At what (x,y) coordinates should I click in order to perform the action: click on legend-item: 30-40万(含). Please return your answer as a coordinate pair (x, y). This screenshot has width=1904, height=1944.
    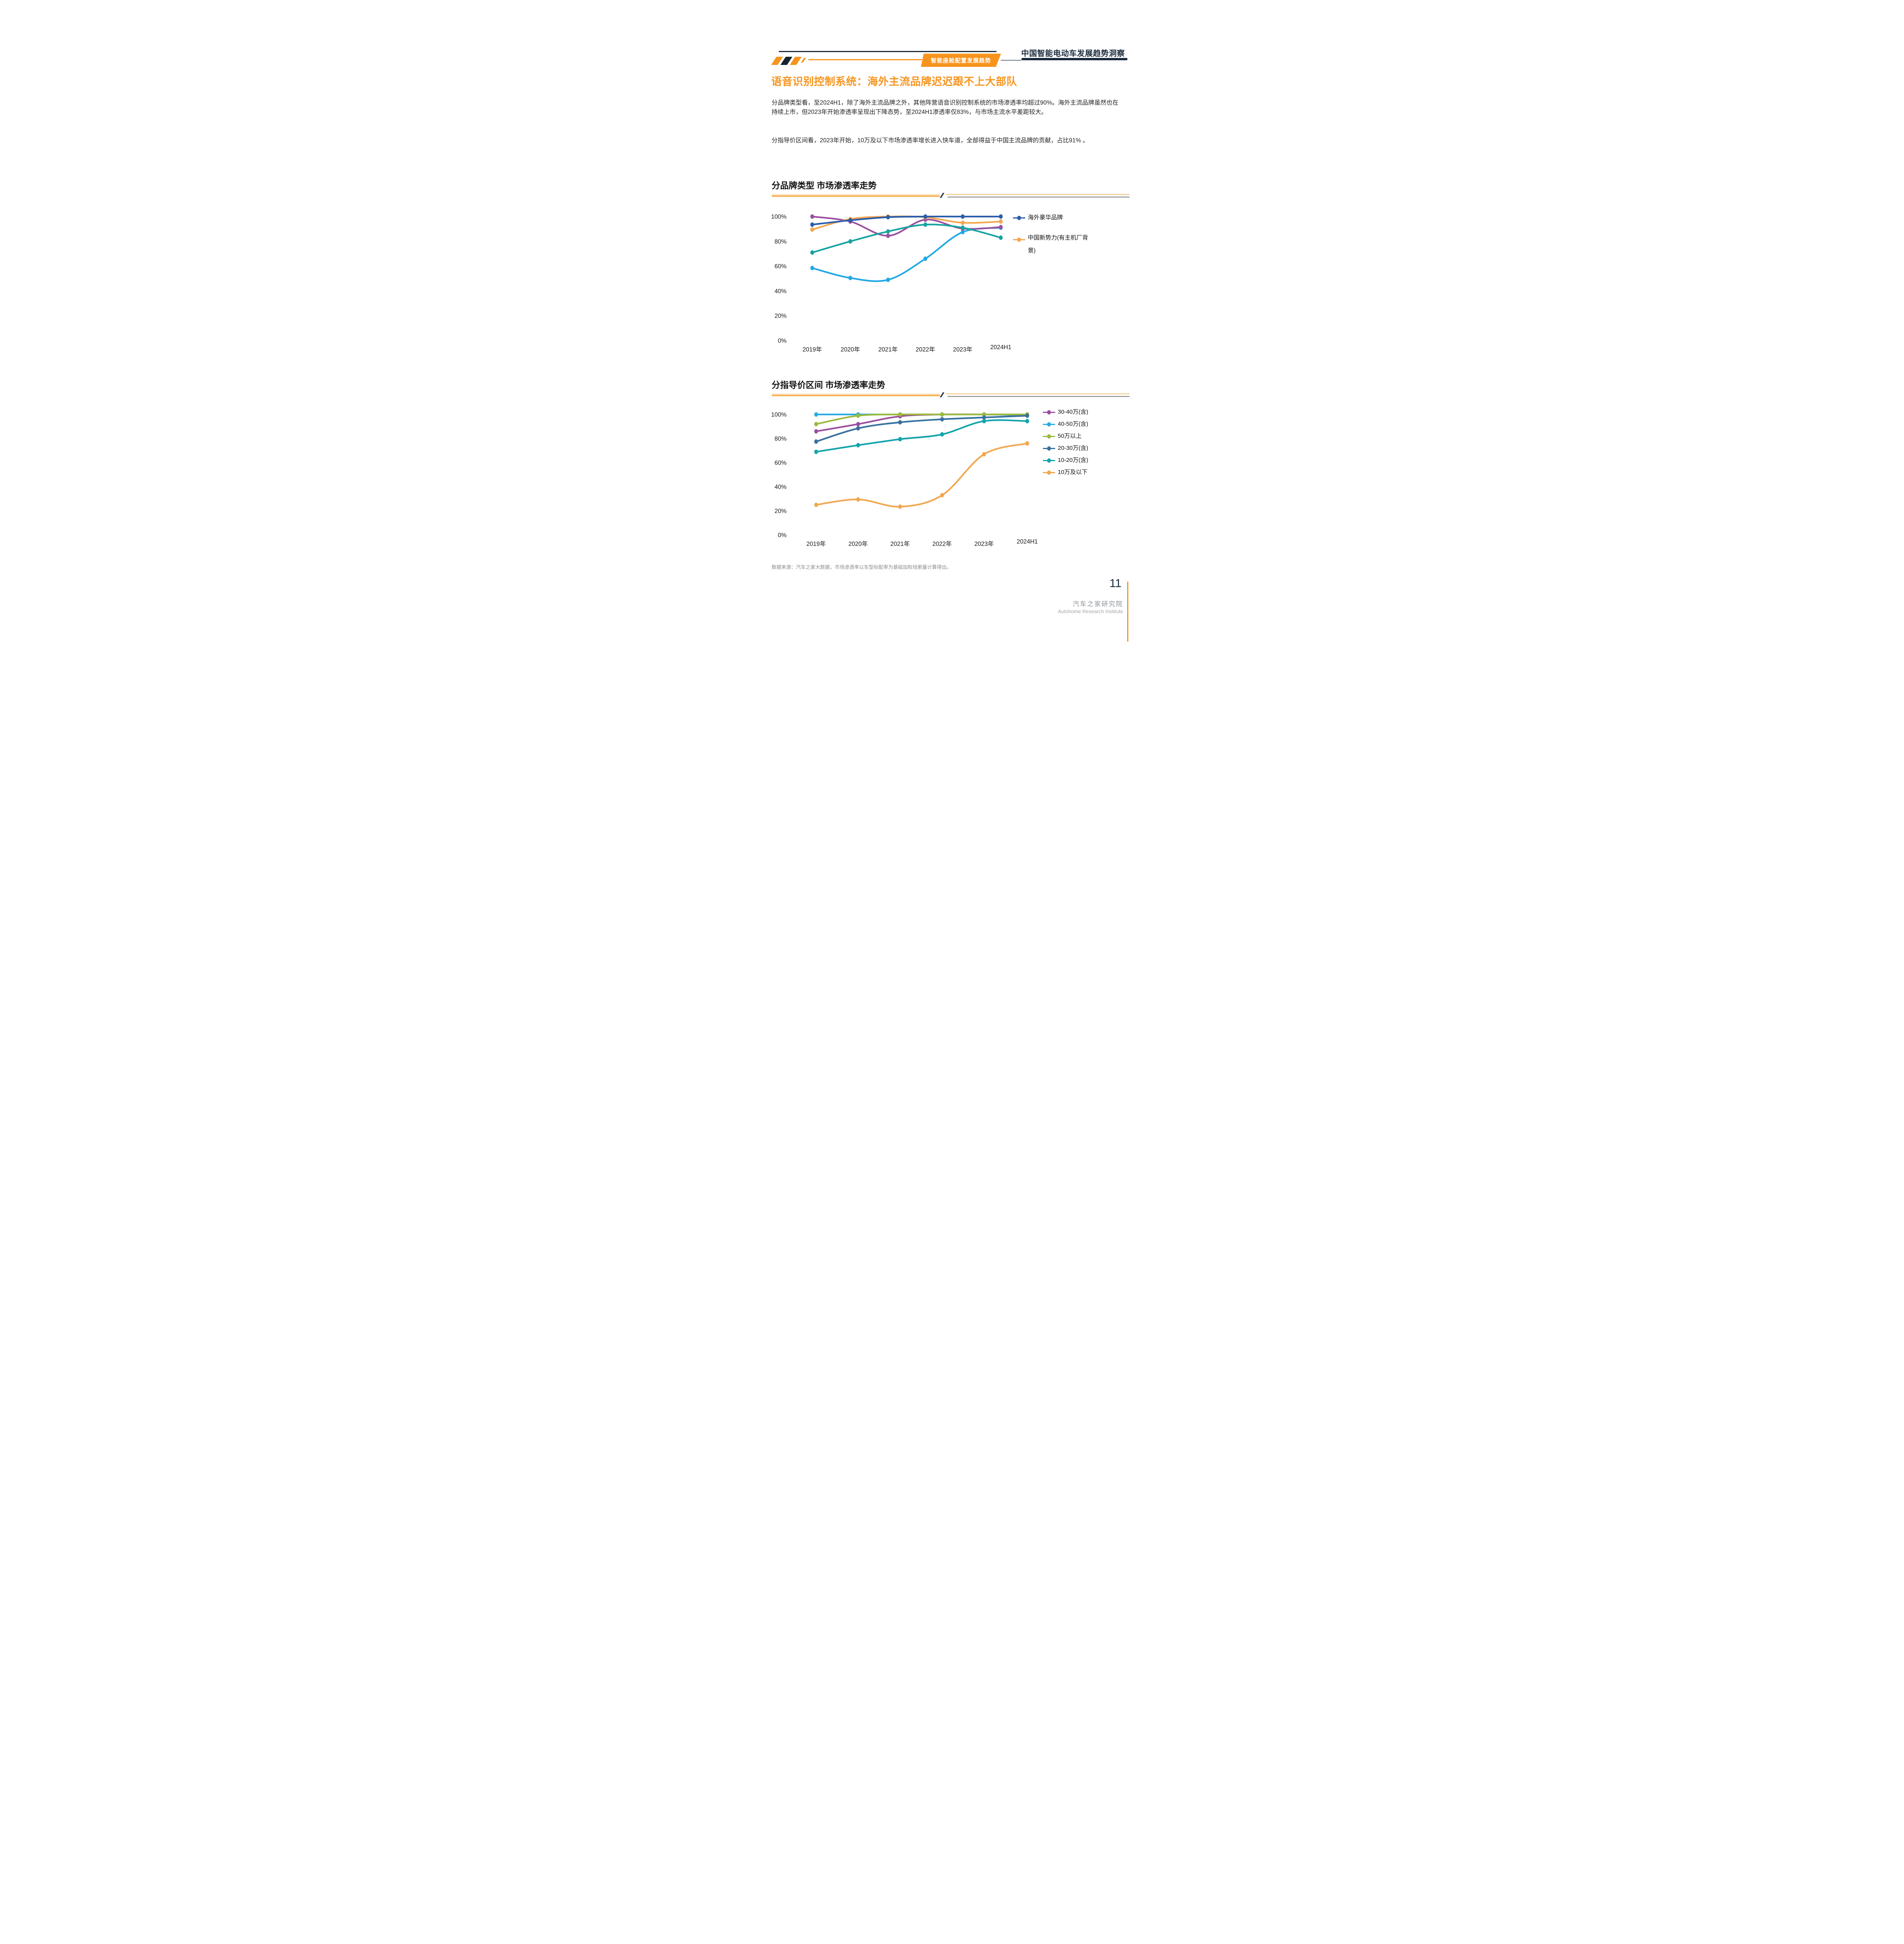
    Looking at the image, I should click on (1081, 412).